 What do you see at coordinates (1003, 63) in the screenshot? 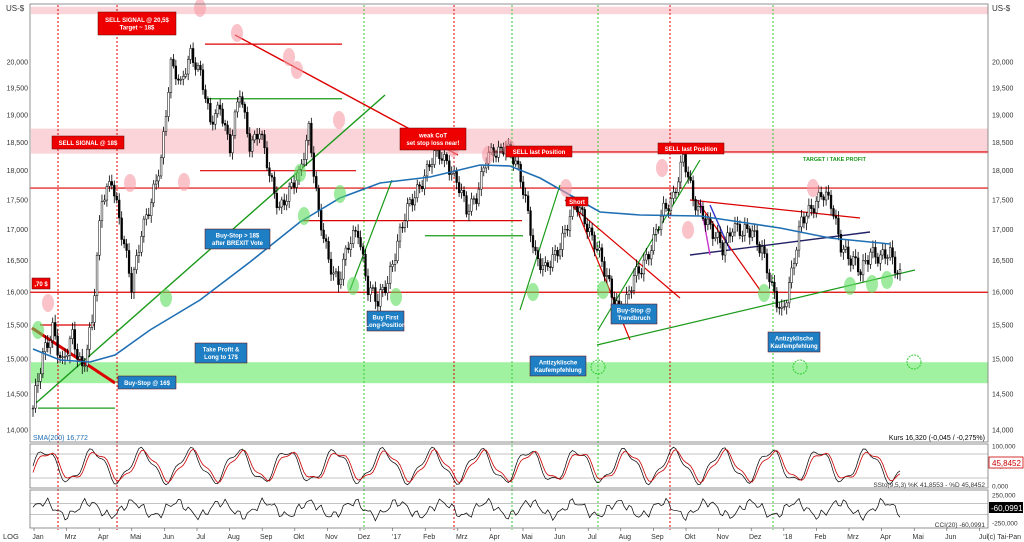
I see `y-tick-right: 20,000` at bounding box center [1003, 63].